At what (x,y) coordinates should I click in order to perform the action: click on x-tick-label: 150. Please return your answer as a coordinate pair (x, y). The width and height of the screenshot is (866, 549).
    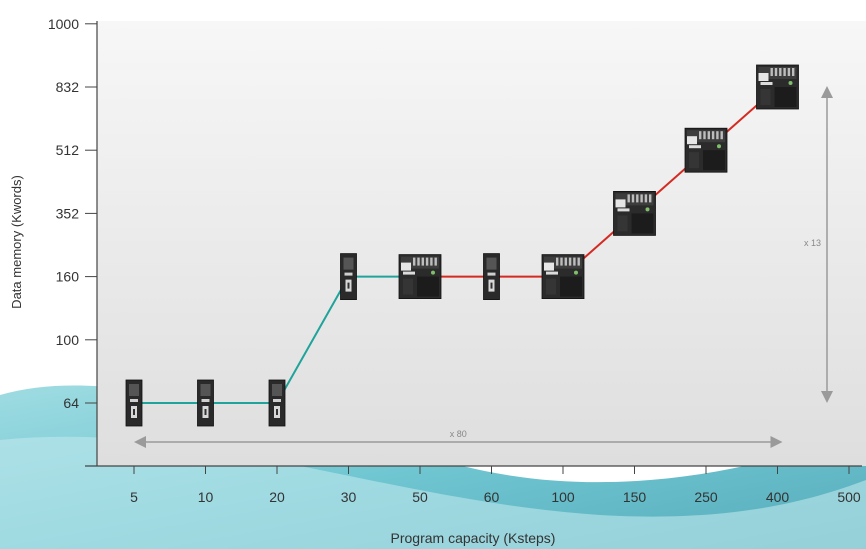
    Looking at the image, I should click on (635, 497).